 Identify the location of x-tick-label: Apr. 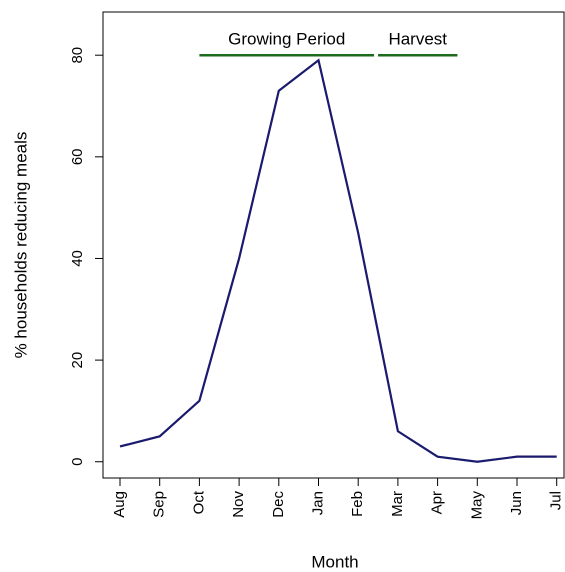
(437, 502).